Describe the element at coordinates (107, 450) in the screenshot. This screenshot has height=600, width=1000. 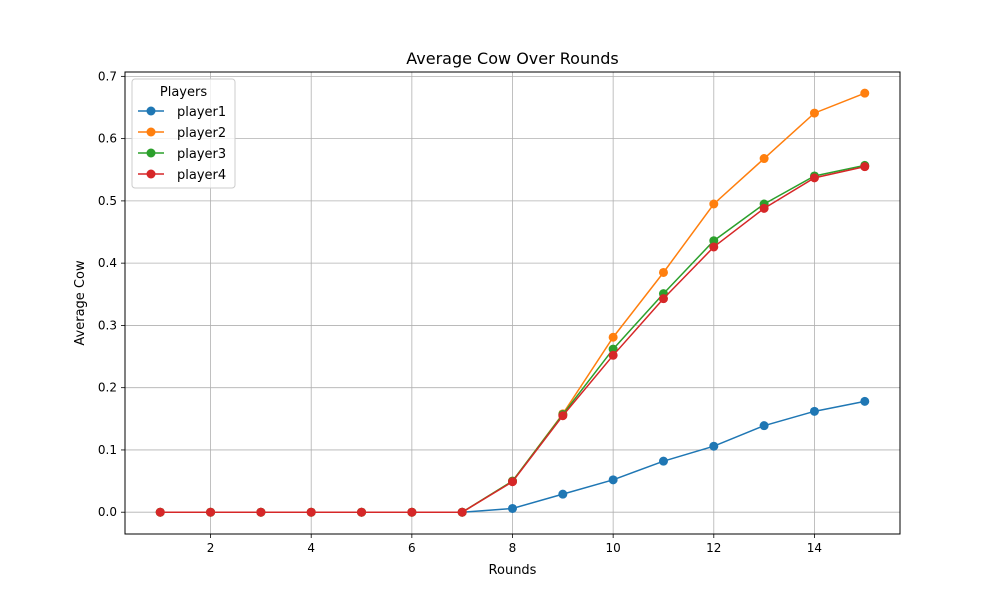
I see `y-tick-label: 0.1` at that location.